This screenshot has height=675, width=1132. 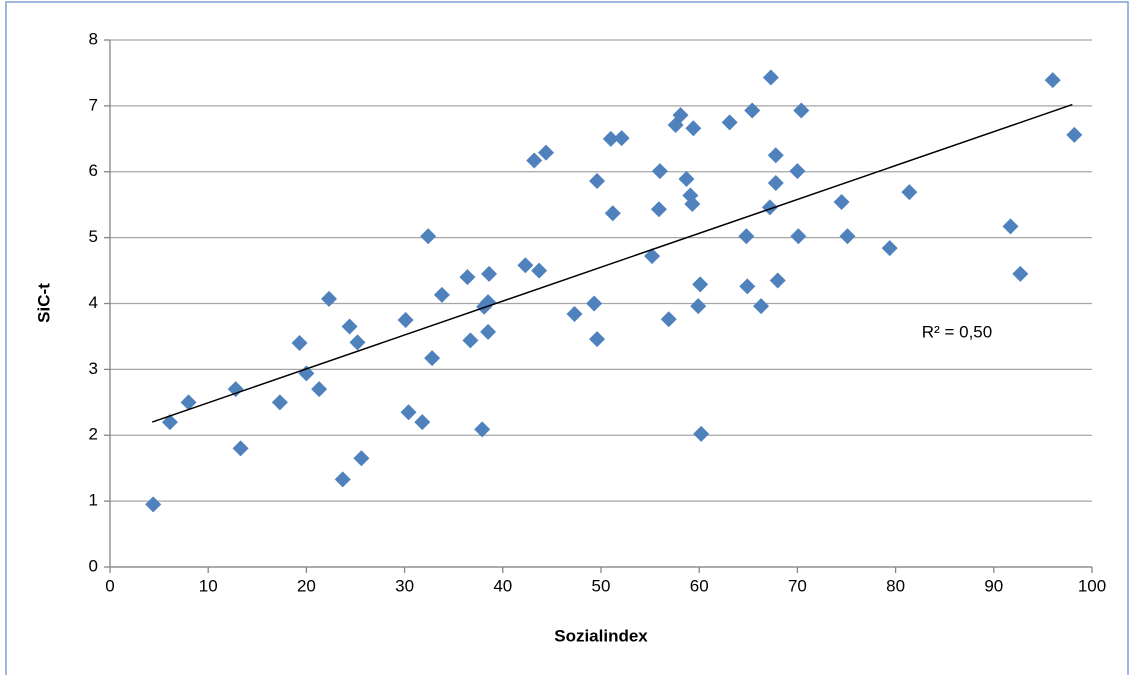 I want to click on y-tick-label: 6, so click(x=93, y=170).